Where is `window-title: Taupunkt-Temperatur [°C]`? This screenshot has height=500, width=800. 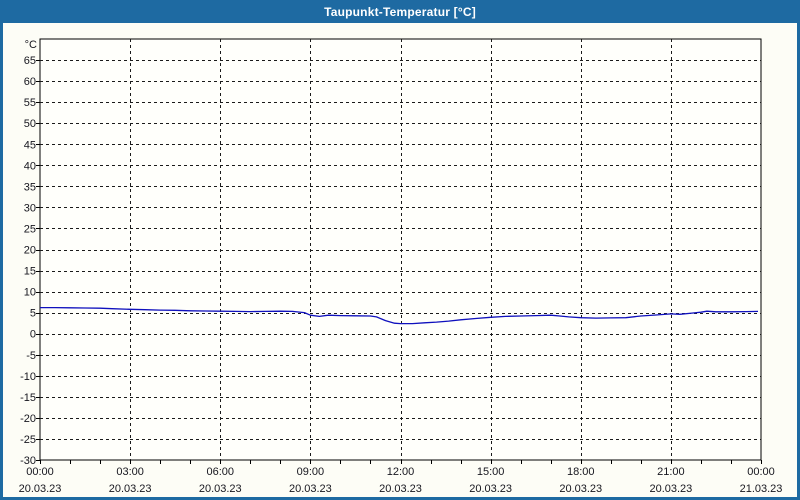 window-title: Taupunkt-Temperatur [°C] is located at coordinates (400, 11).